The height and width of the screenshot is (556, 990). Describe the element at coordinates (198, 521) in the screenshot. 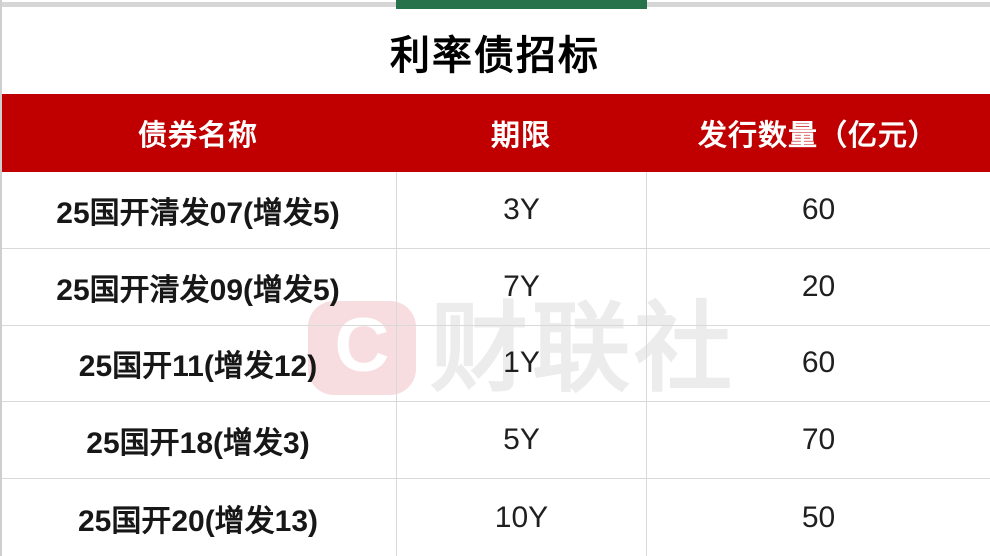

I see `cell-bond-name: 25国开20(增发13)` at that location.